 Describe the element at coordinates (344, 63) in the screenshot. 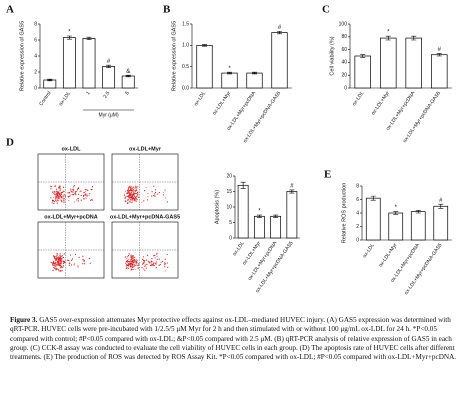

I see `y-tick-label: 40` at that location.